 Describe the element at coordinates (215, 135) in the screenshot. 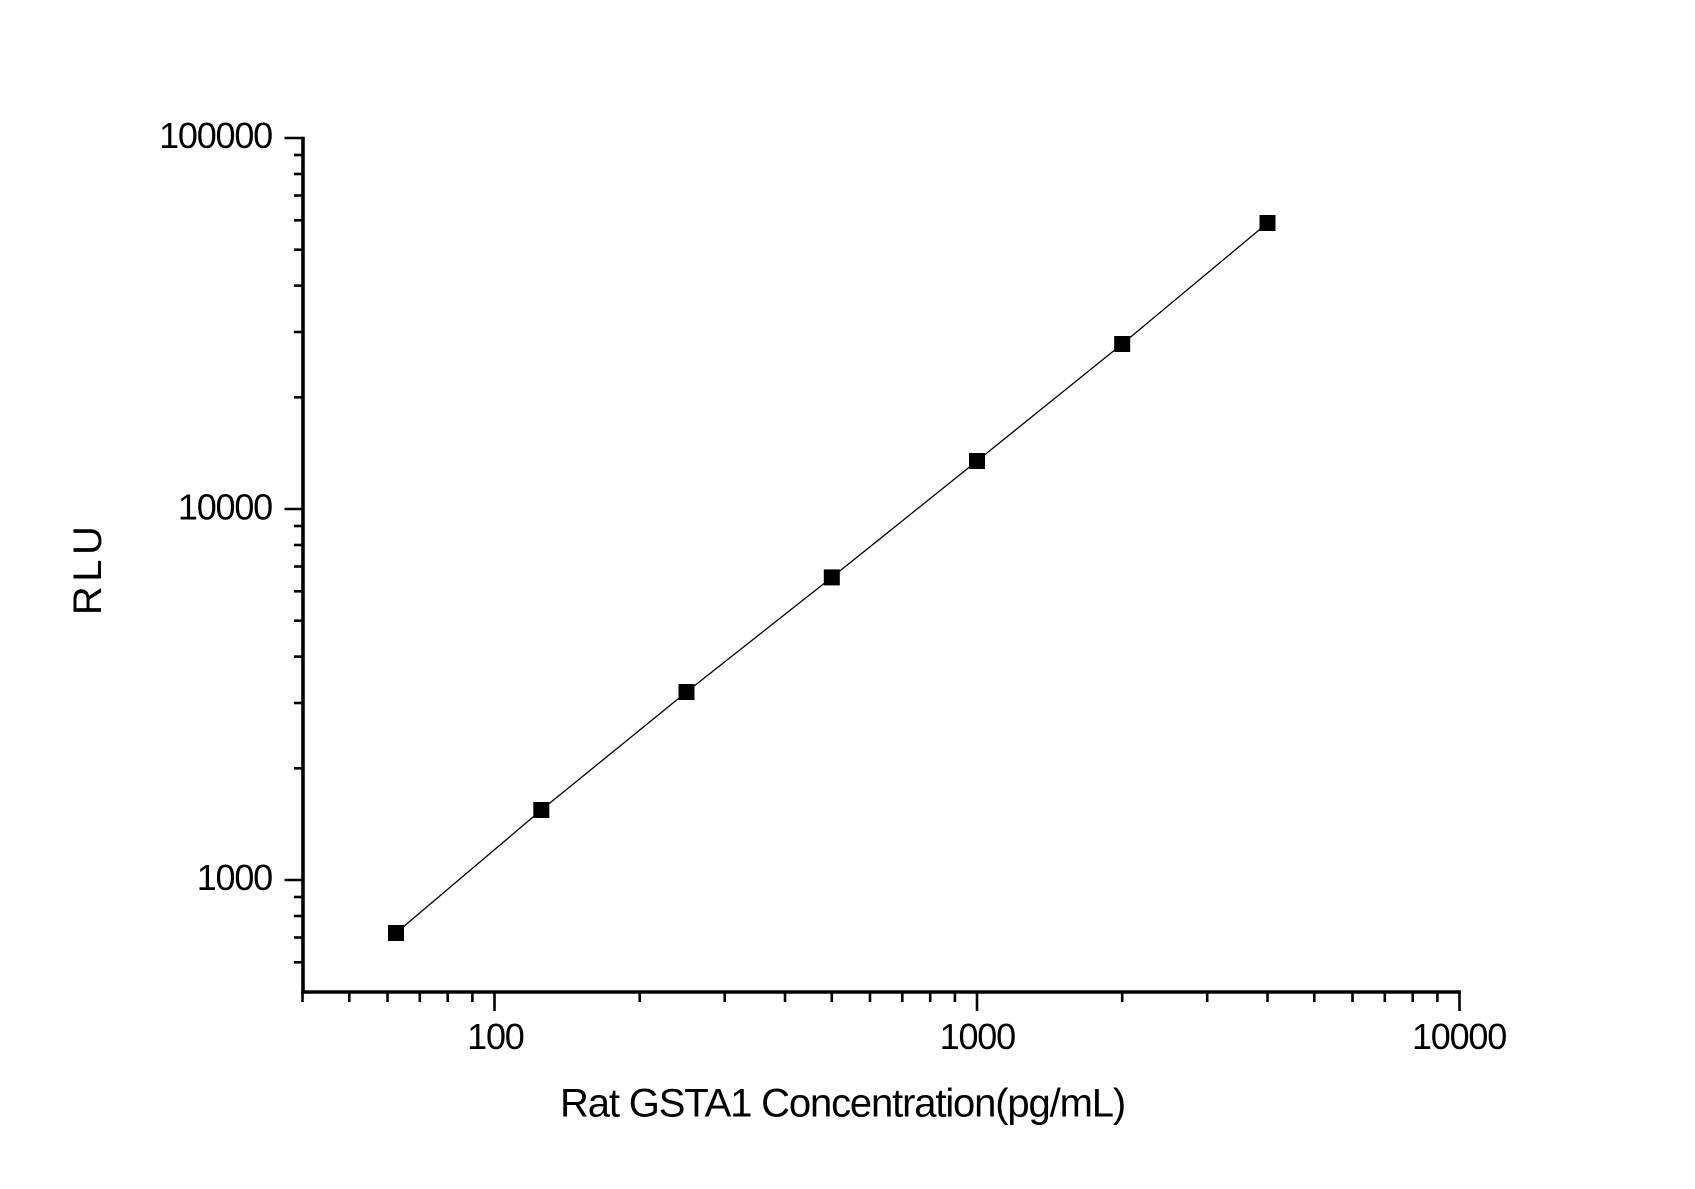

I see `svg-text: 100000` at that location.